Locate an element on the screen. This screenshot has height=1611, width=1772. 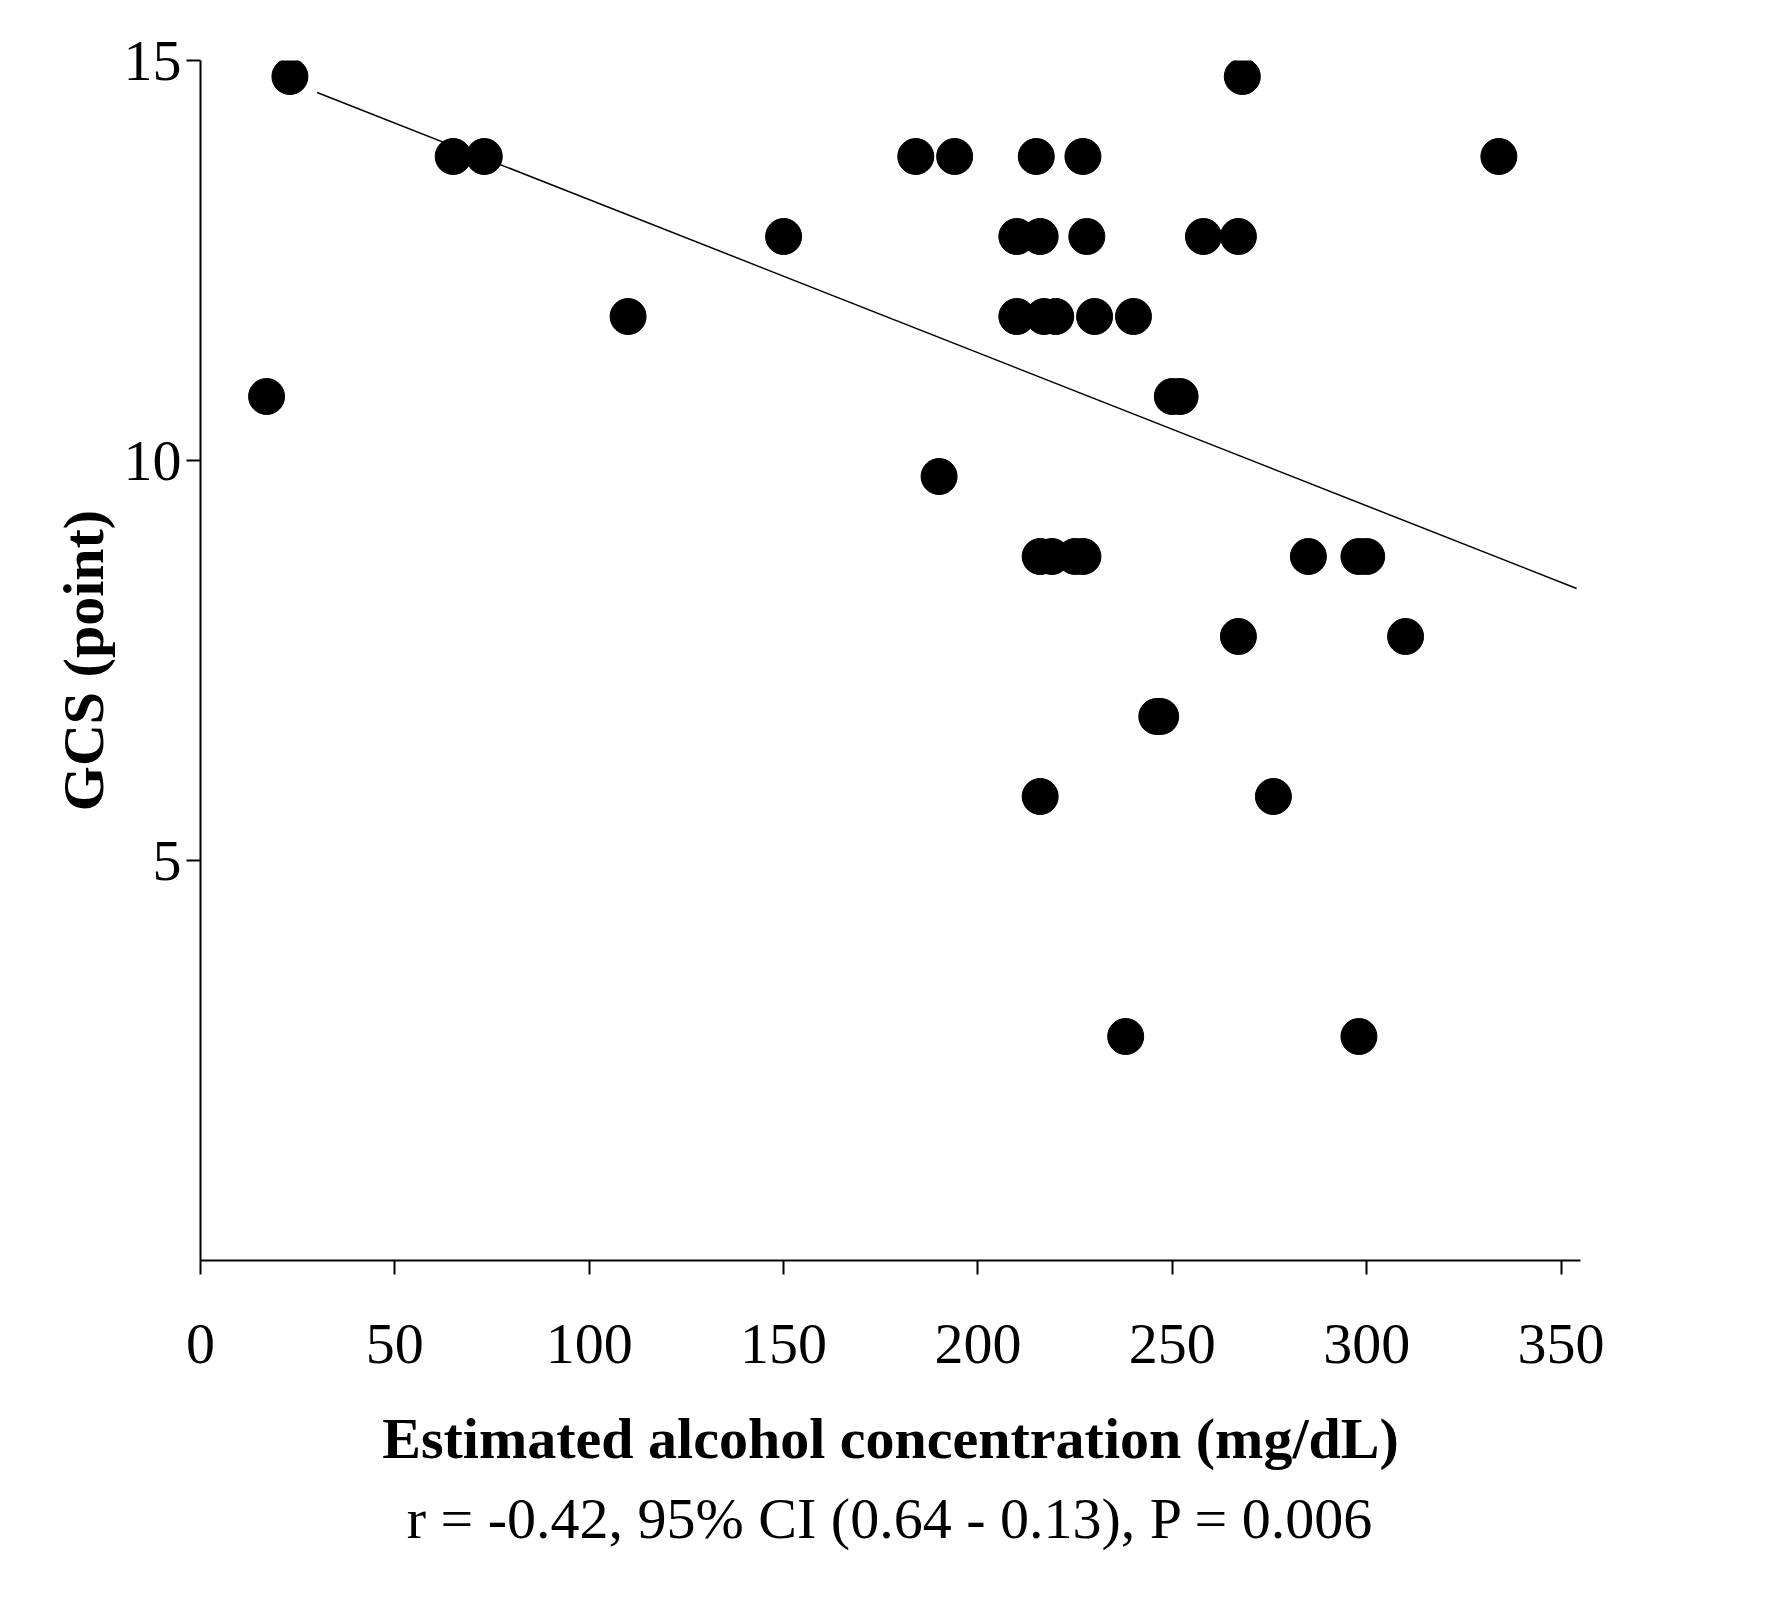
x-tick-label: 300 is located at coordinates (1367, 1343).